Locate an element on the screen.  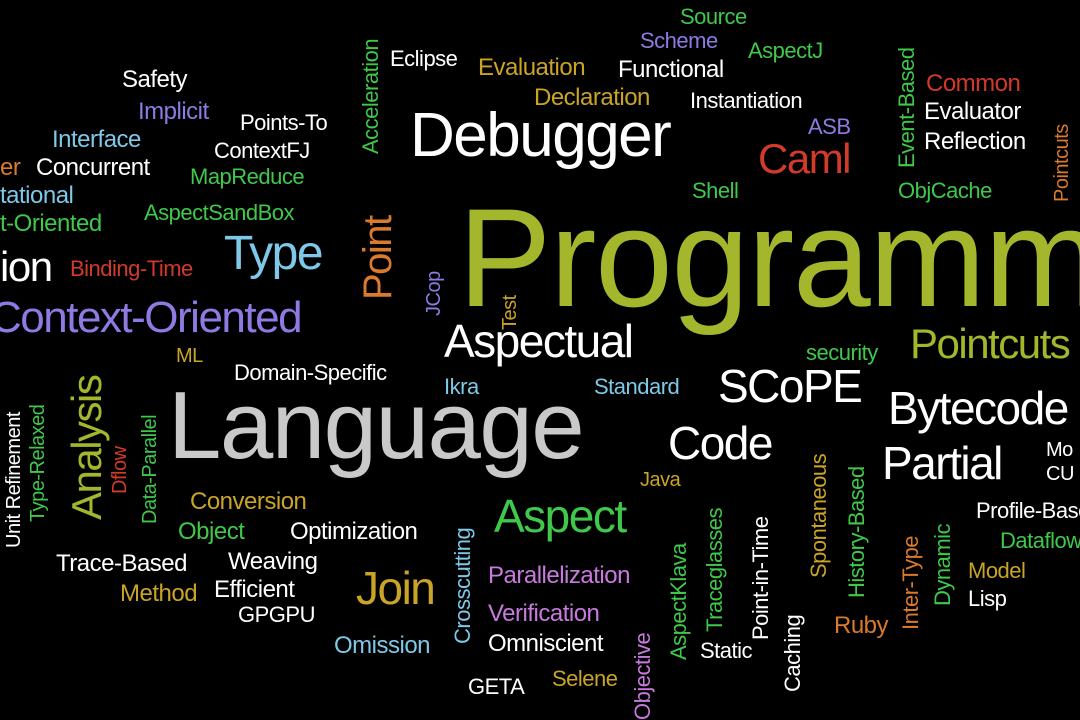
cloud-word: Instantiation is located at coordinates (746, 100).